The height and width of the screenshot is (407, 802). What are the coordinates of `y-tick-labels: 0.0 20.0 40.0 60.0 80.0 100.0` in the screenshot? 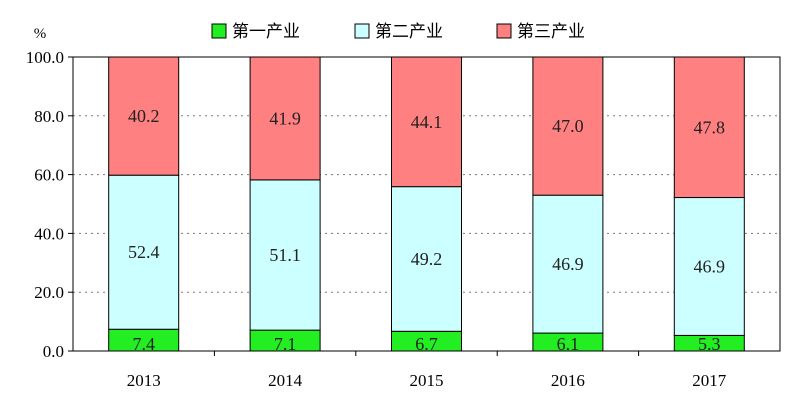 It's located at (45, 204).